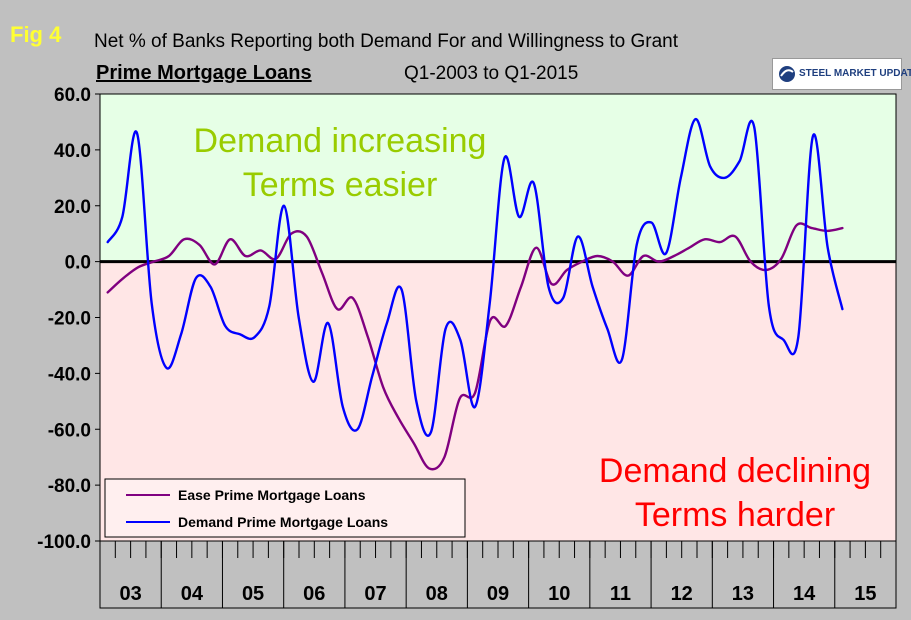  Describe the element at coordinates (787, 74) in the screenshot. I see `logo-swoosh-icon` at that location.